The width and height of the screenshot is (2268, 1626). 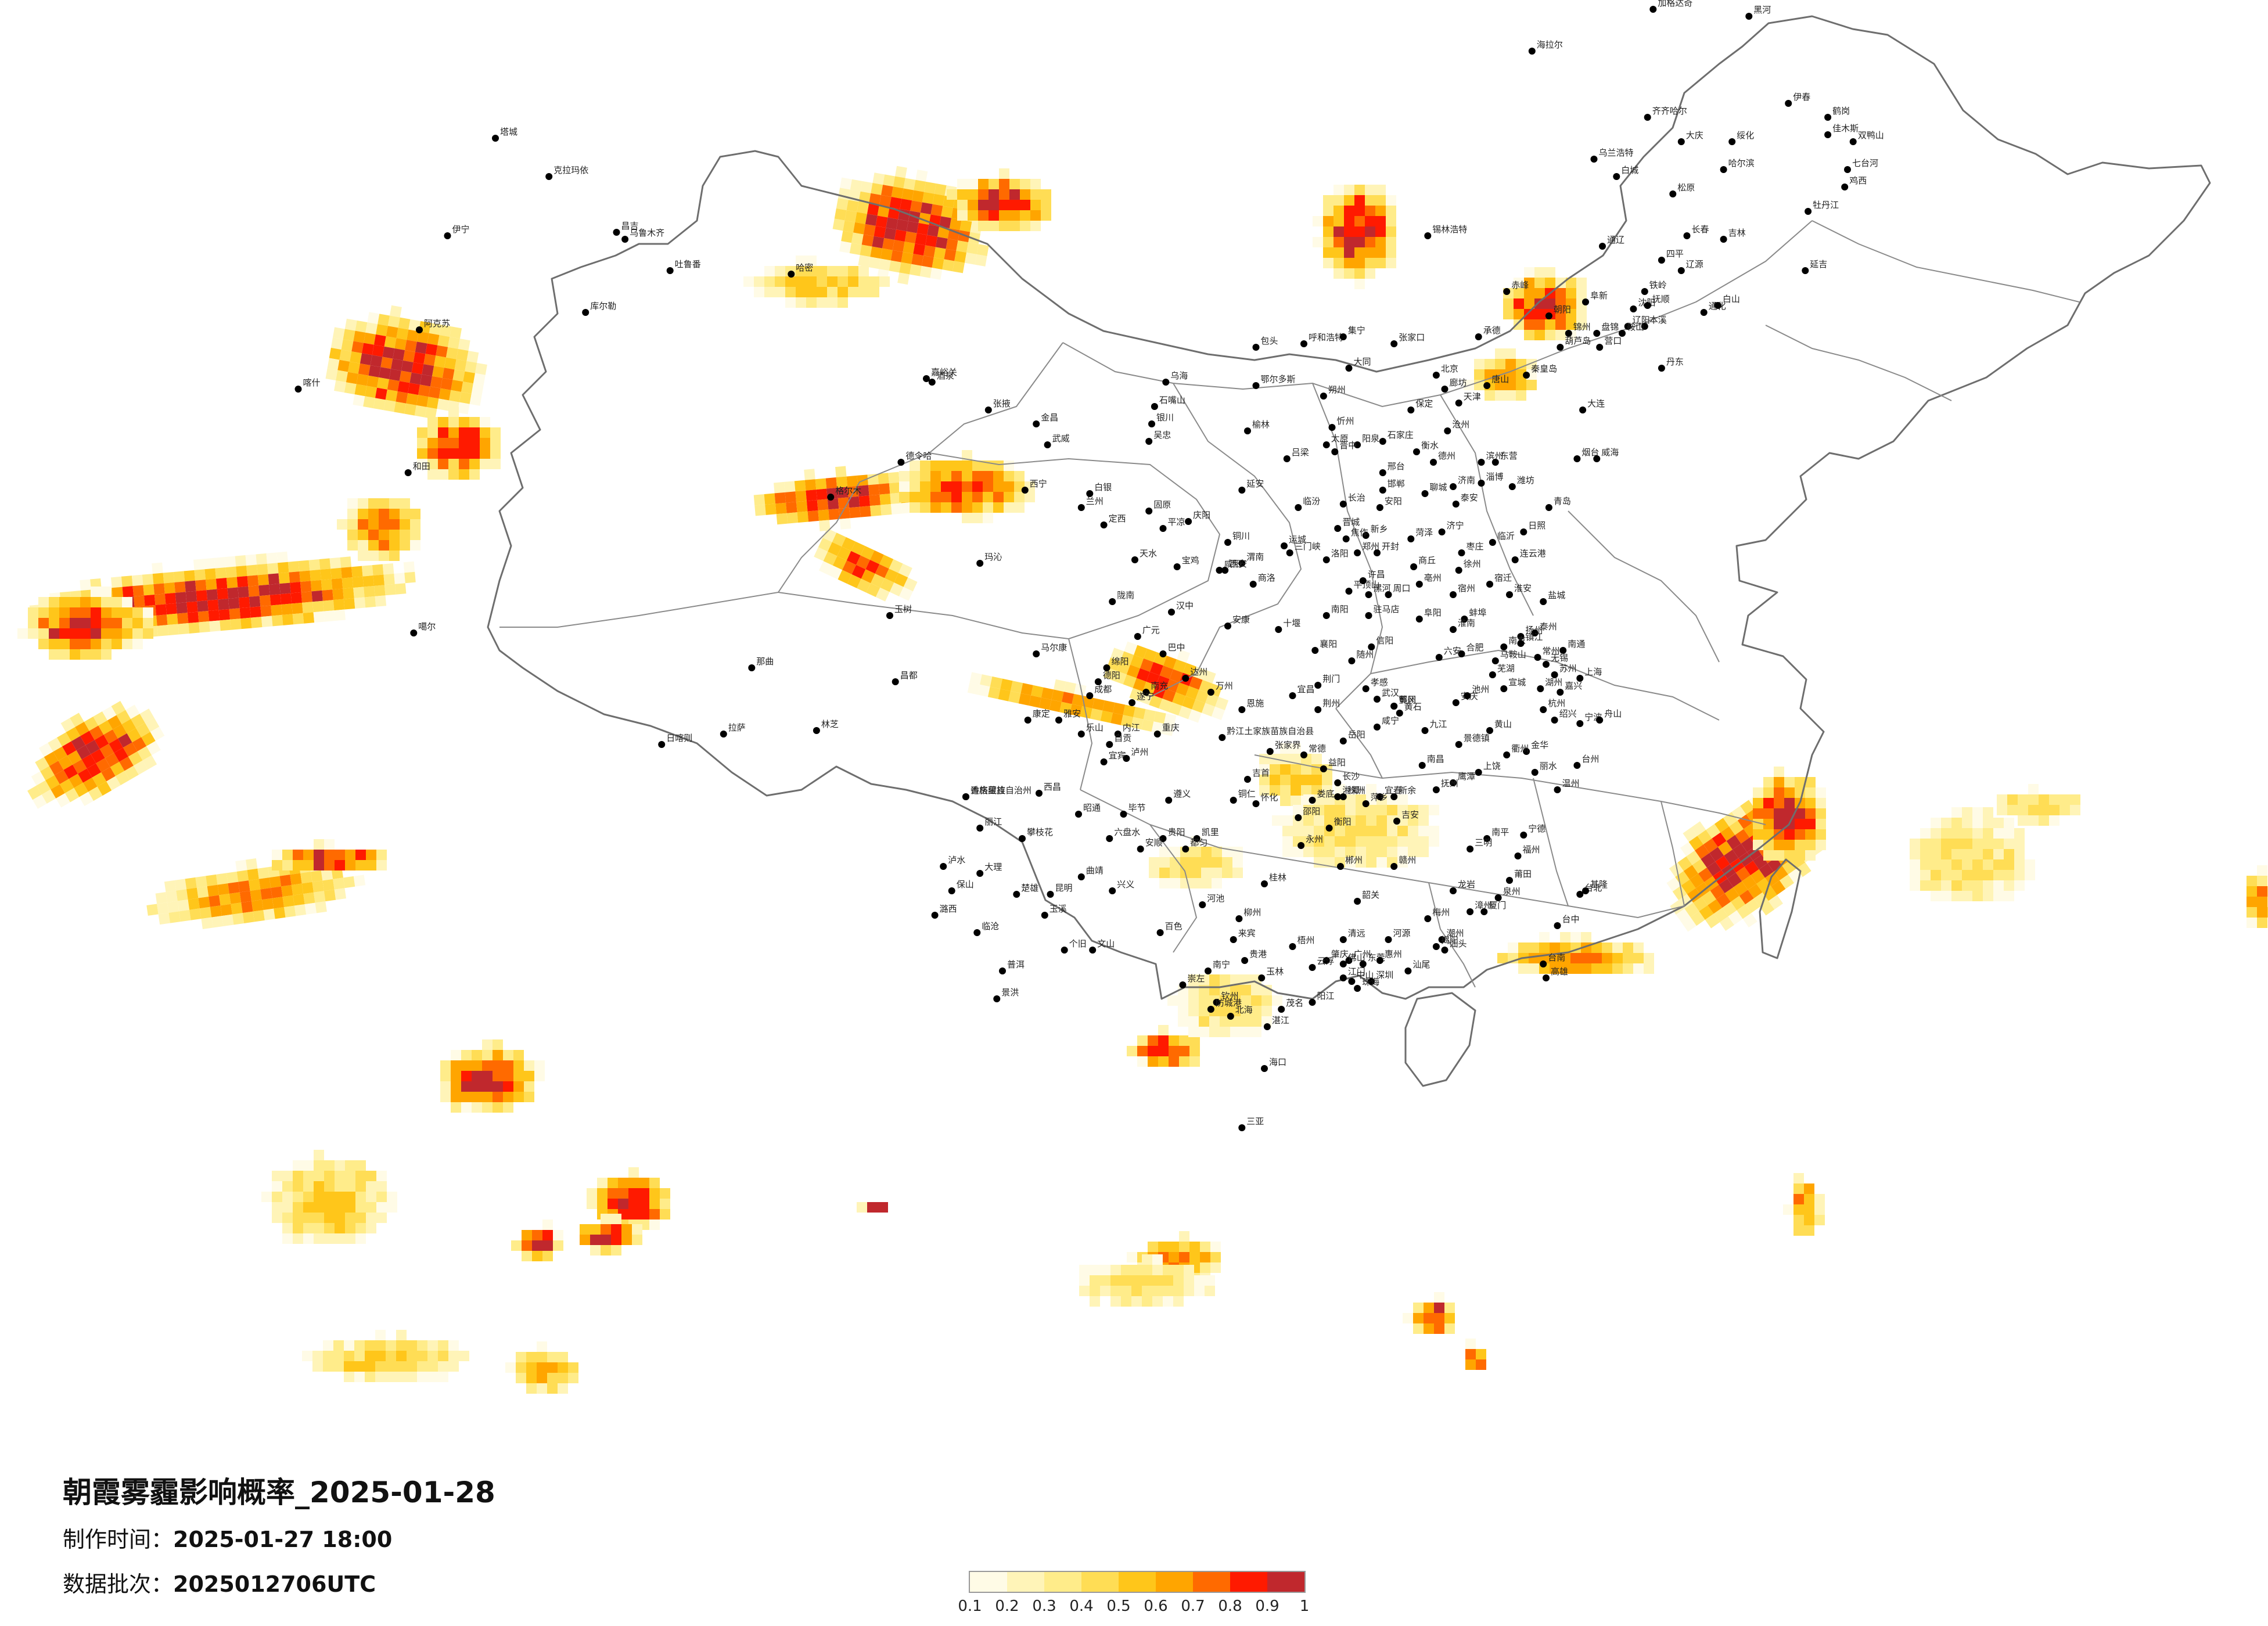 I want to click on city-marker: 宿州, so click(x=1462, y=590).